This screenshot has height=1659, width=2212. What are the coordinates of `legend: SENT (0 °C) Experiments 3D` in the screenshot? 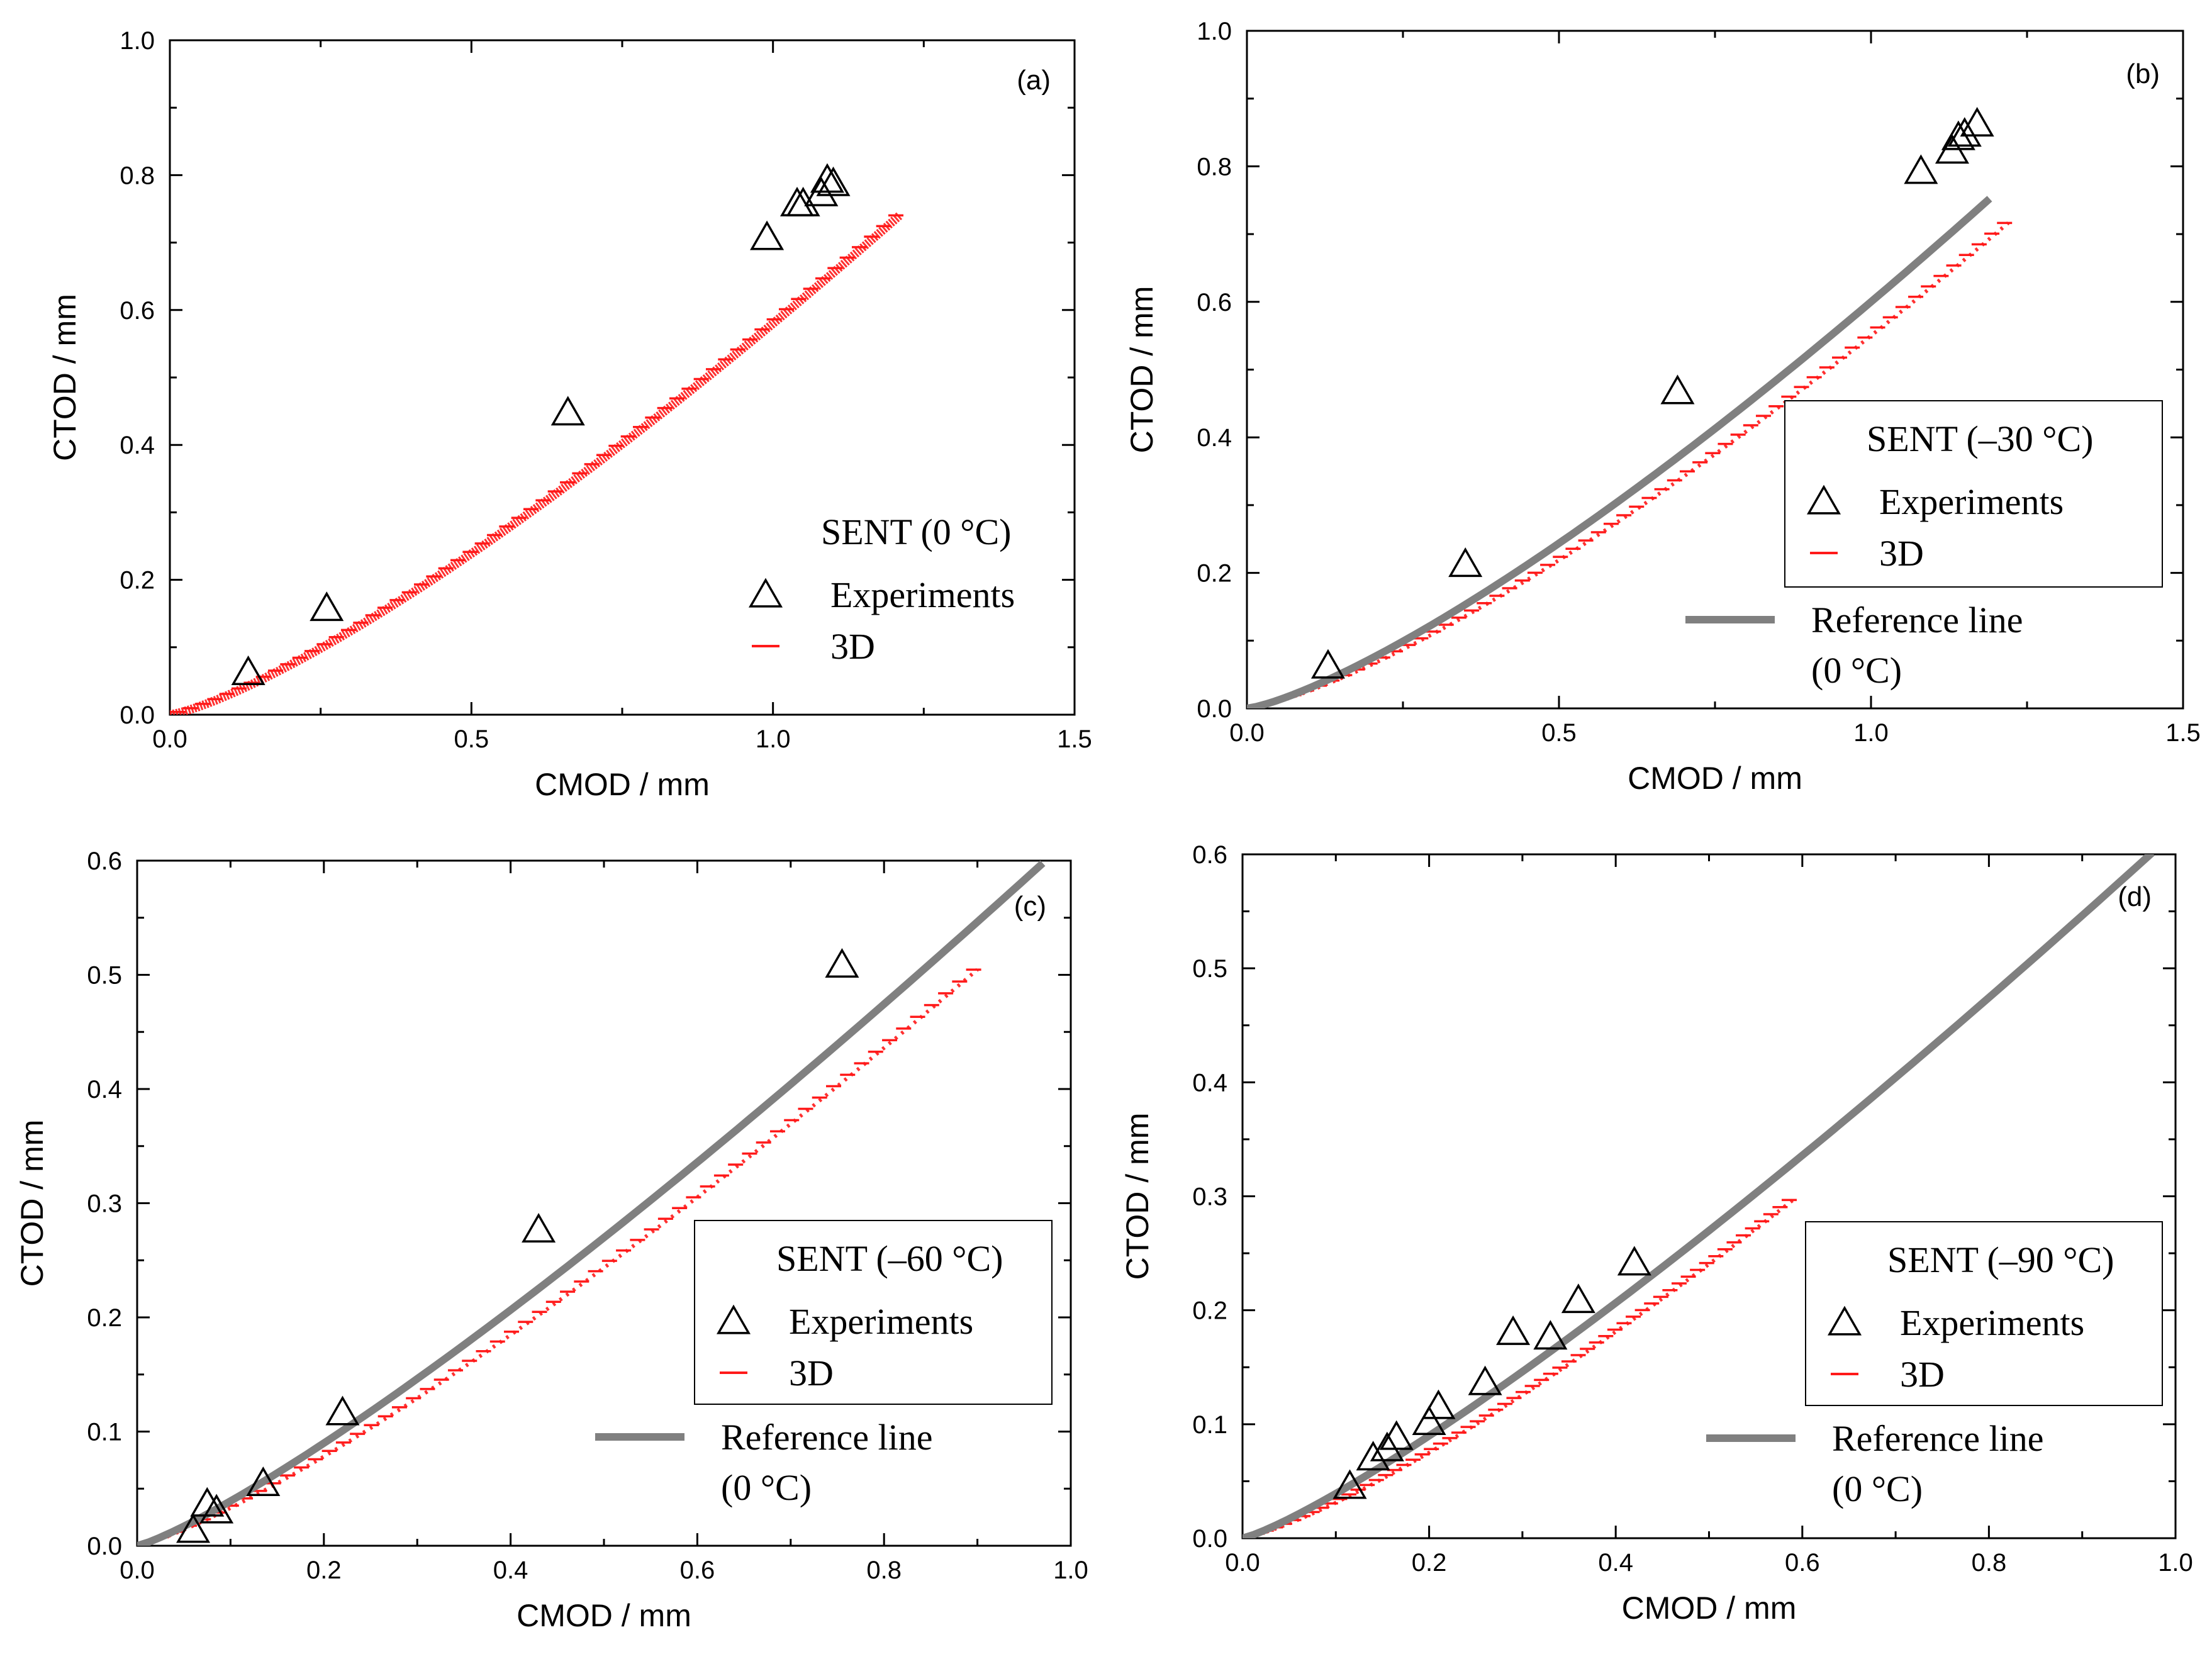 It's located at (881, 589).